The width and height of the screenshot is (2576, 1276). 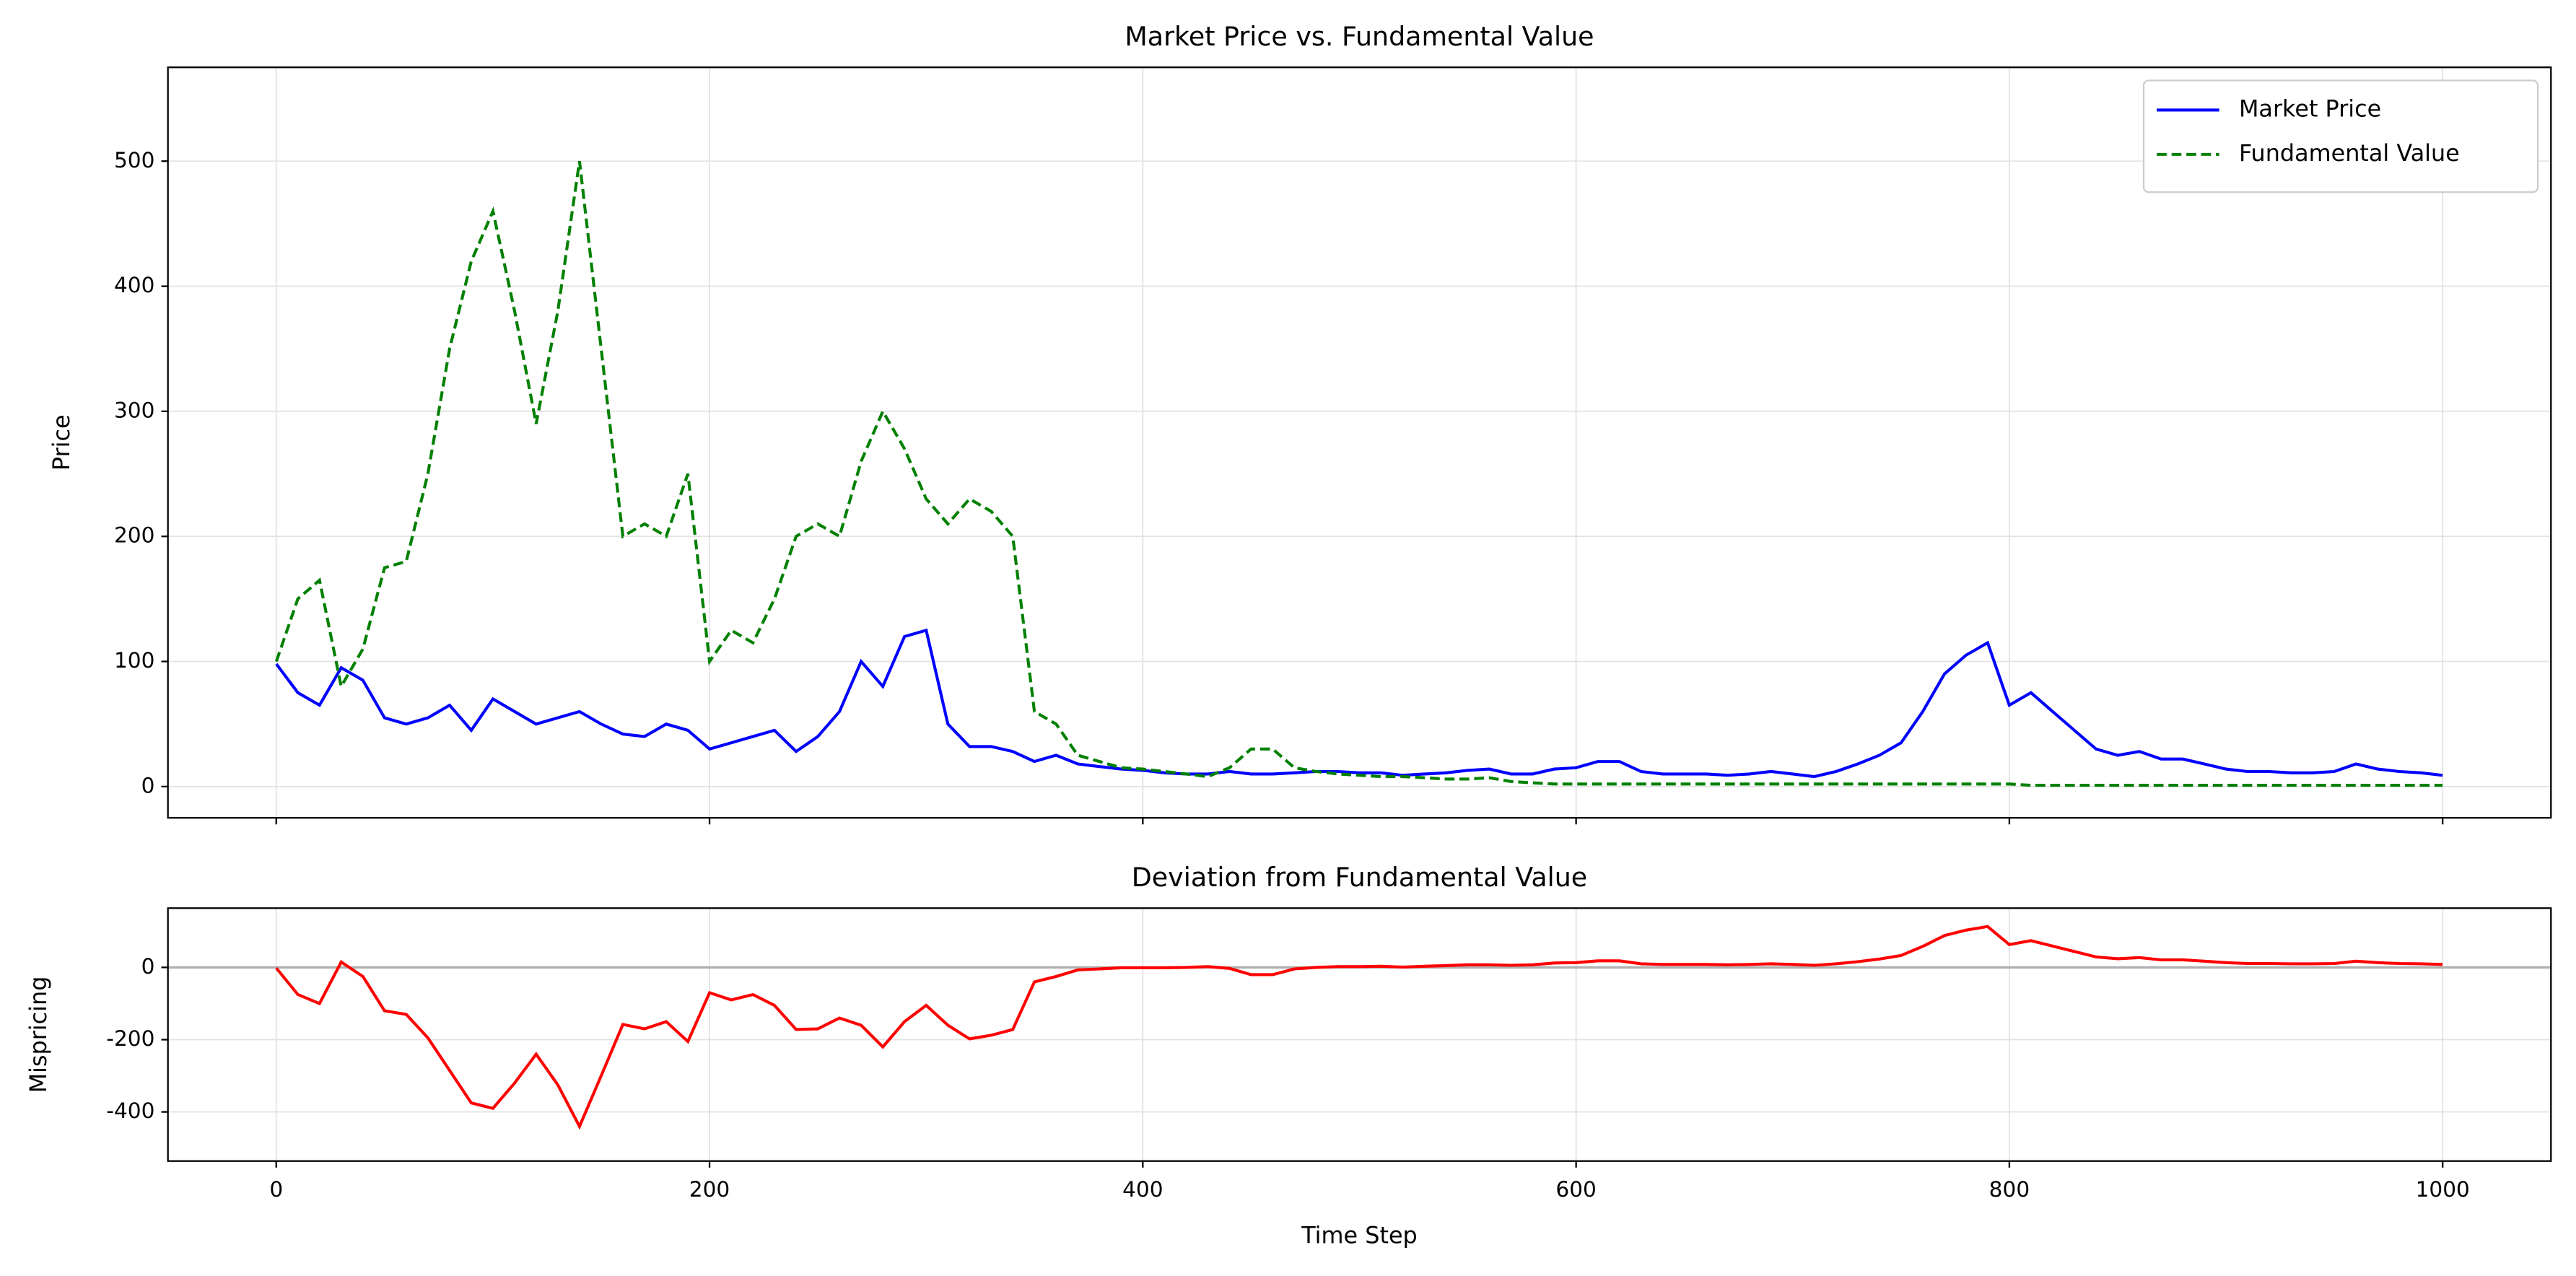 I want to click on y-tick-label: -200, so click(x=130, y=1038).